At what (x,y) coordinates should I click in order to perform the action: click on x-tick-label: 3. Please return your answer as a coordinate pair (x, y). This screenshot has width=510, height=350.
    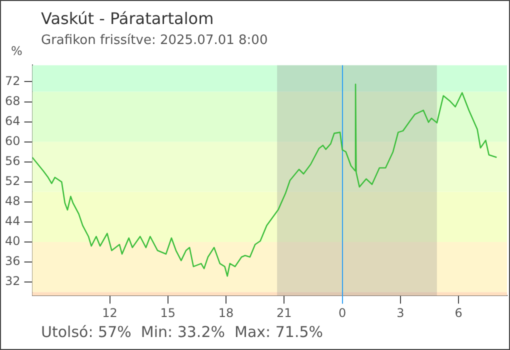
    Looking at the image, I should click on (400, 313).